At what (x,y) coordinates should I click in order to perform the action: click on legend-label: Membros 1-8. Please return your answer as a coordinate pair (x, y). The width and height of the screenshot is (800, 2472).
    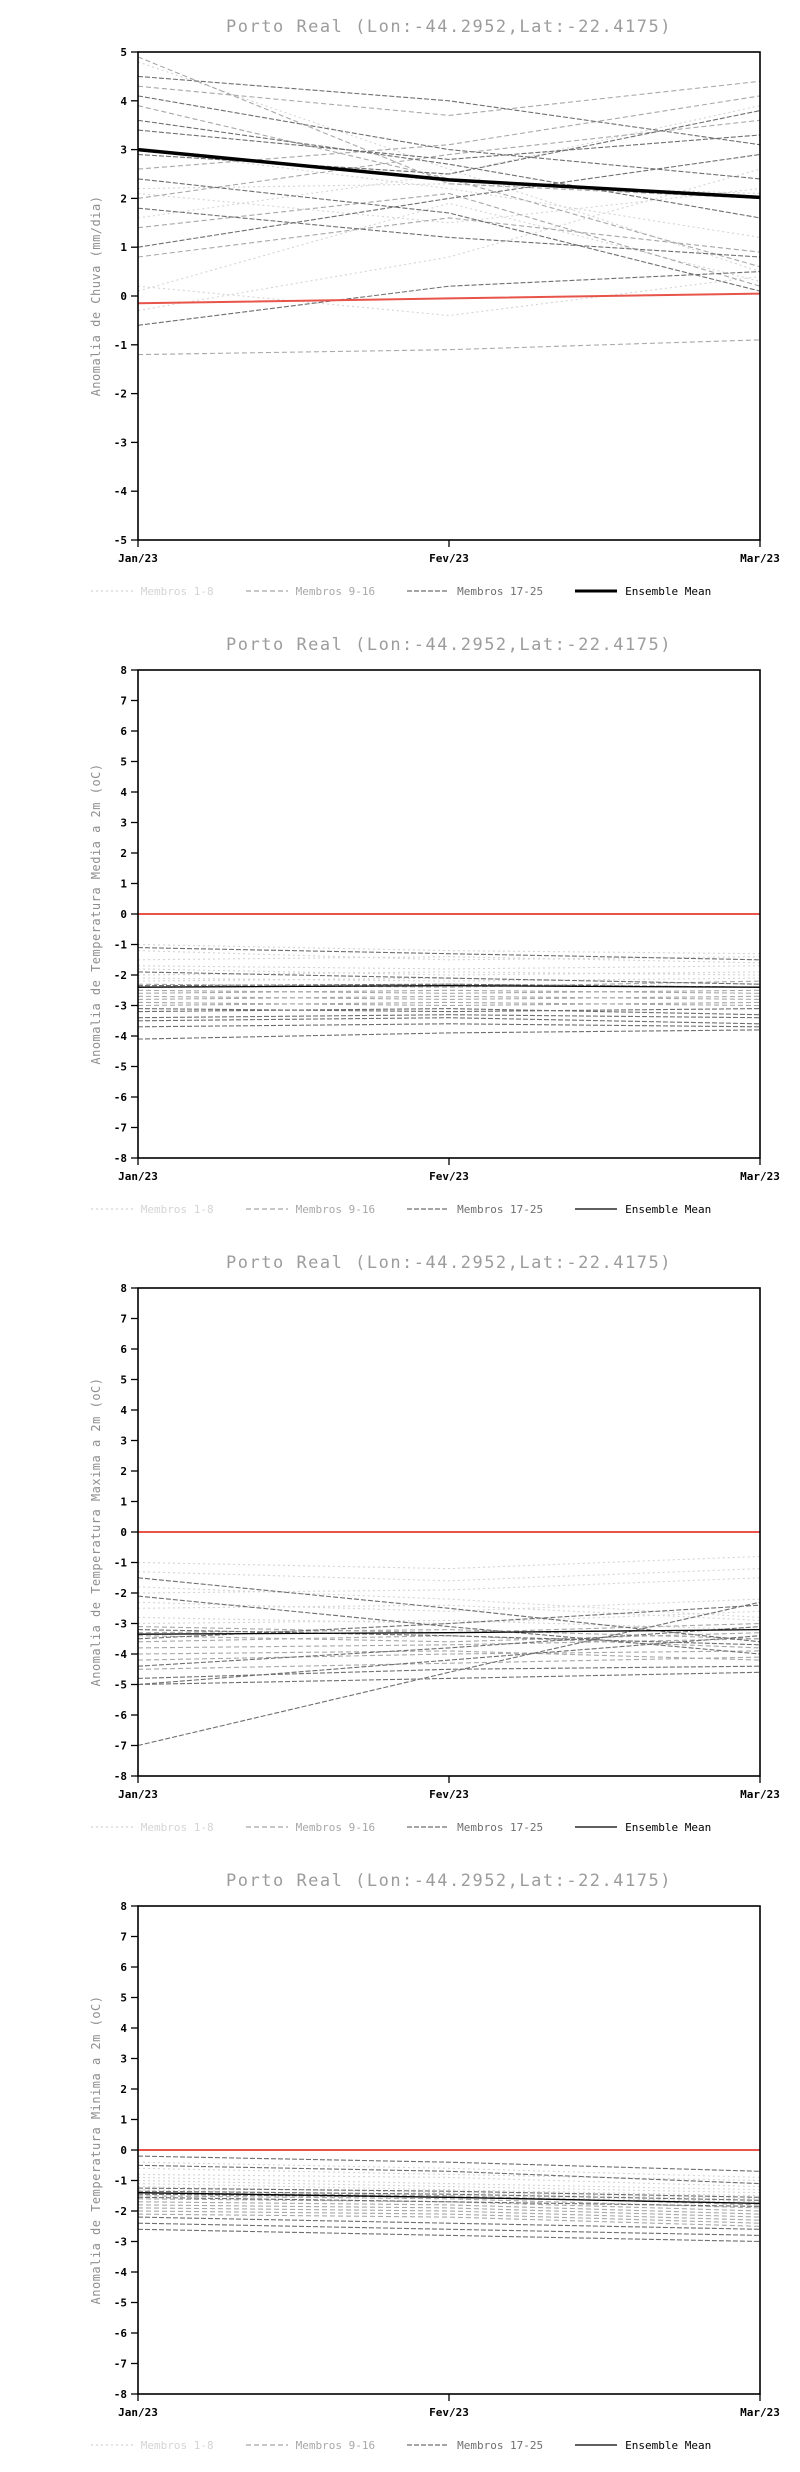
    Looking at the image, I should click on (177, 2445).